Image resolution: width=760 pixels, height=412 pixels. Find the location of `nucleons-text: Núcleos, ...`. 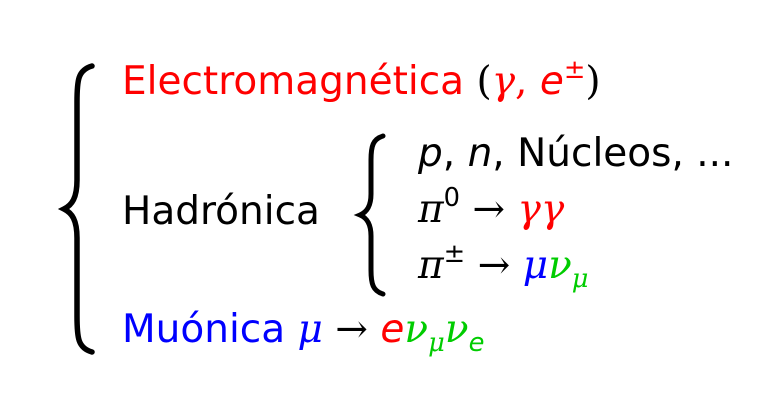

nucleons-text: Núcleos, ... is located at coordinates (625, 153).